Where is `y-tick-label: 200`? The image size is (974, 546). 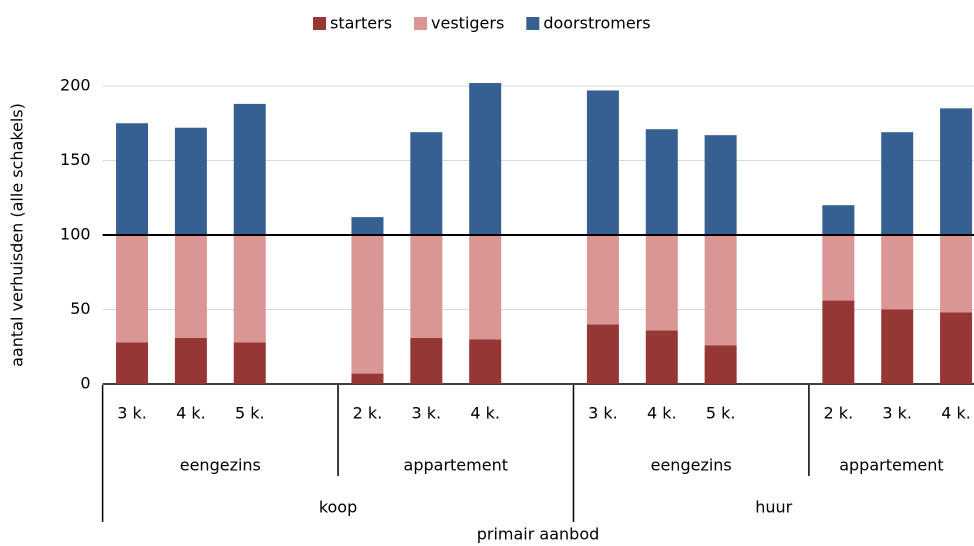 y-tick-label: 200 is located at coordinates (75, 85).